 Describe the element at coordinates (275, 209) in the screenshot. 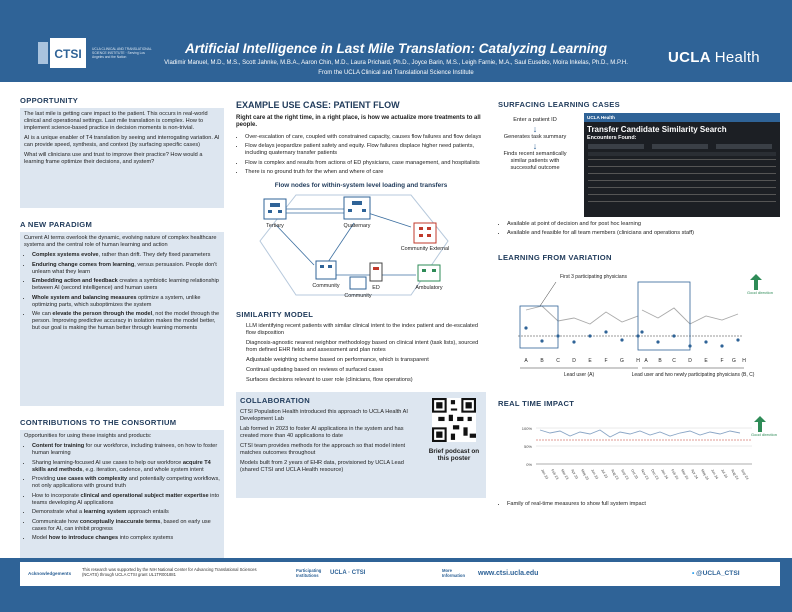

I see `tertiary-building-icon` at that location.